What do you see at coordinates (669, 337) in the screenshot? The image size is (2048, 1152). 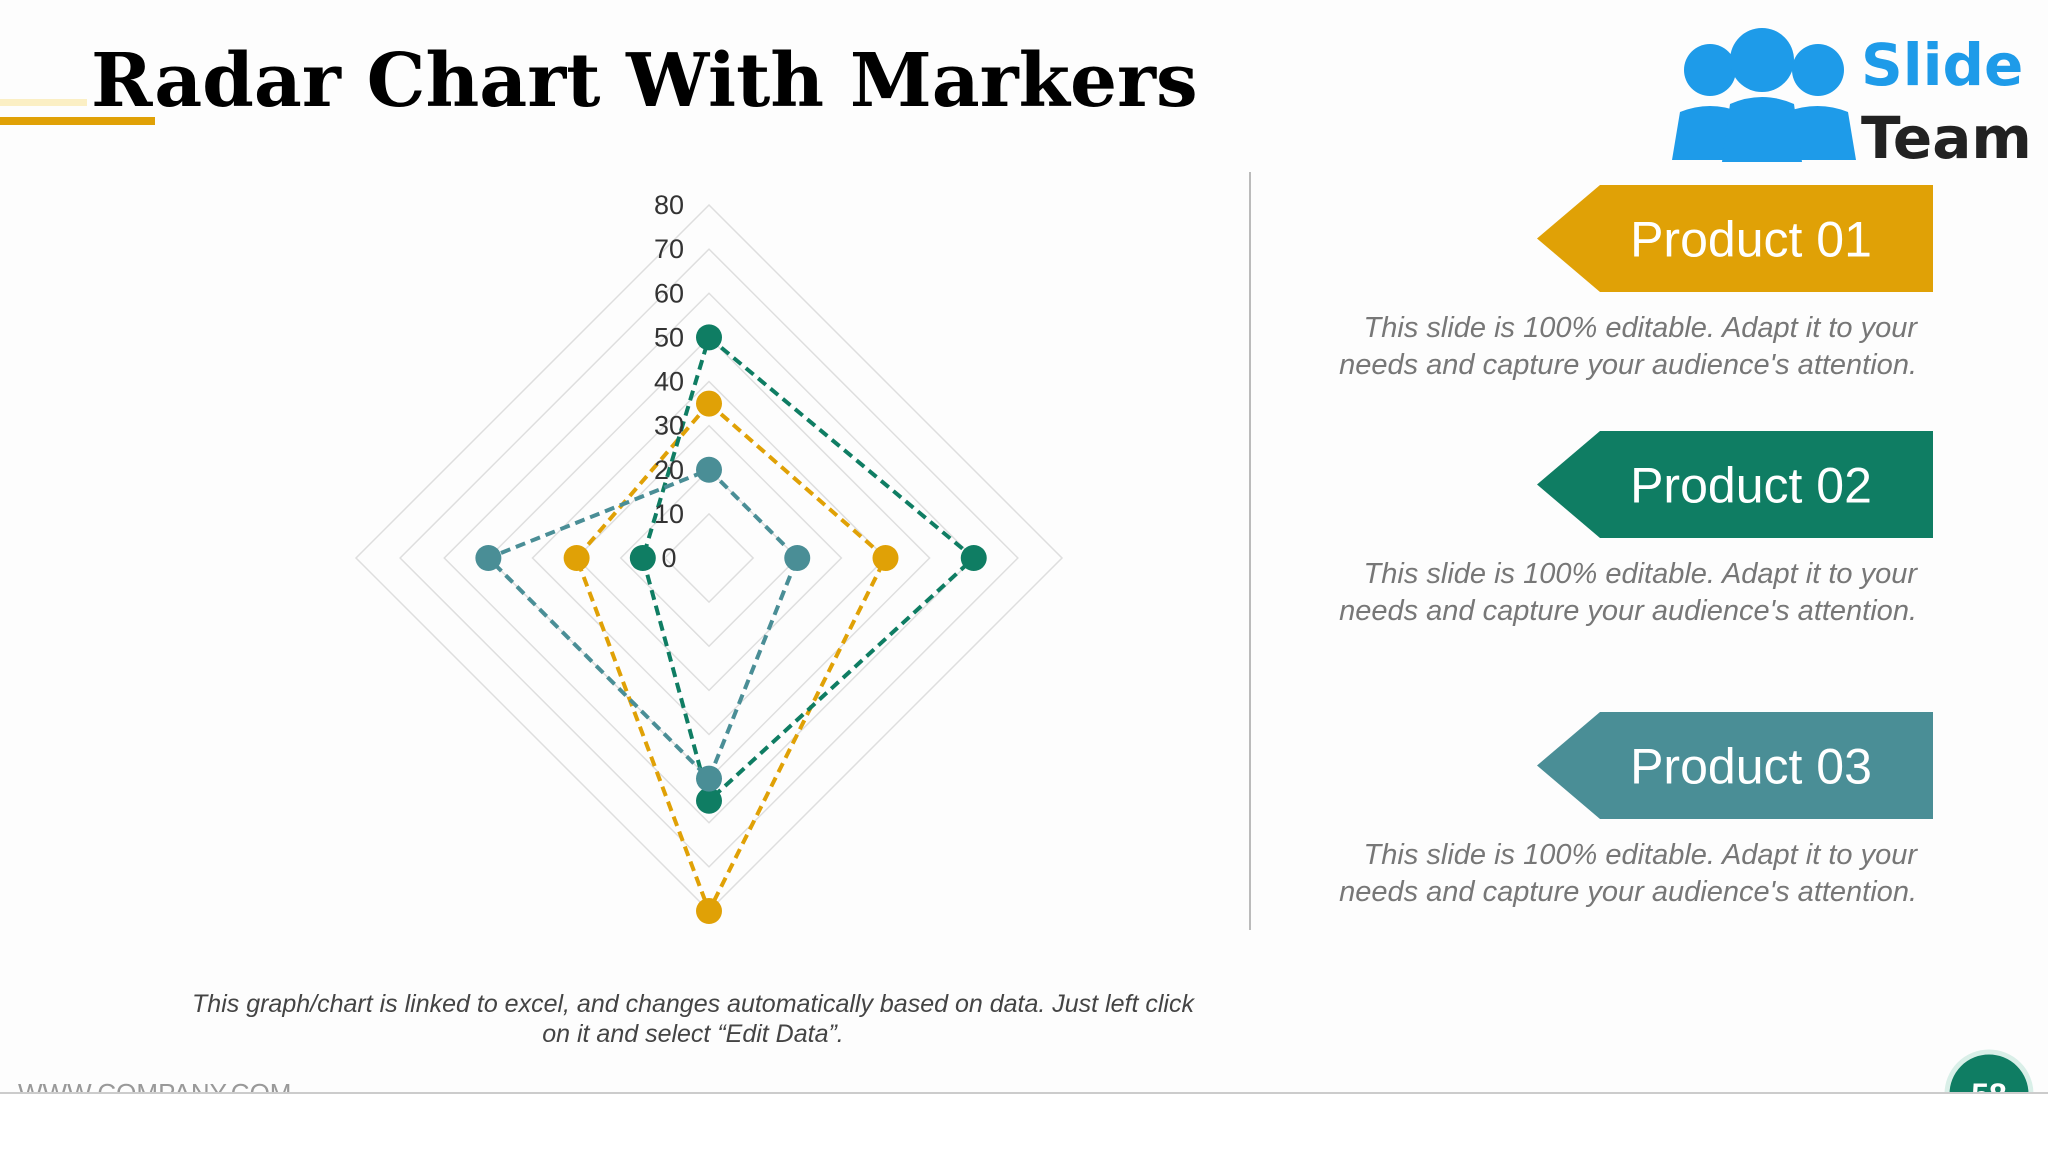 I see `y-tick-label: 50` at bounding box center [669, 337].